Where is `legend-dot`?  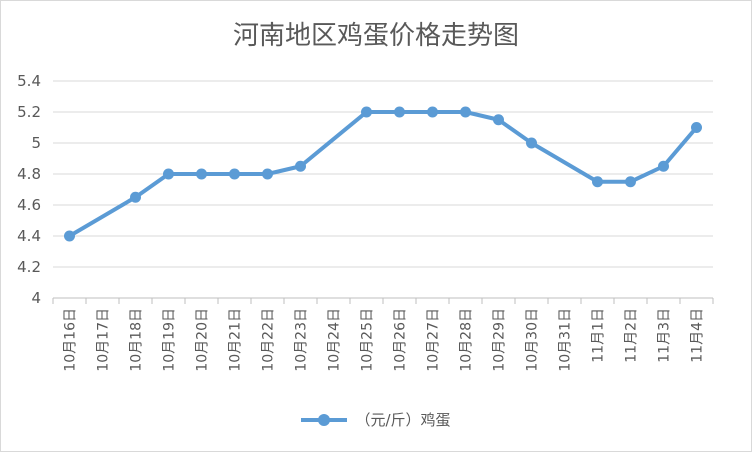 legend-dot is located at coordinates (324, 419).